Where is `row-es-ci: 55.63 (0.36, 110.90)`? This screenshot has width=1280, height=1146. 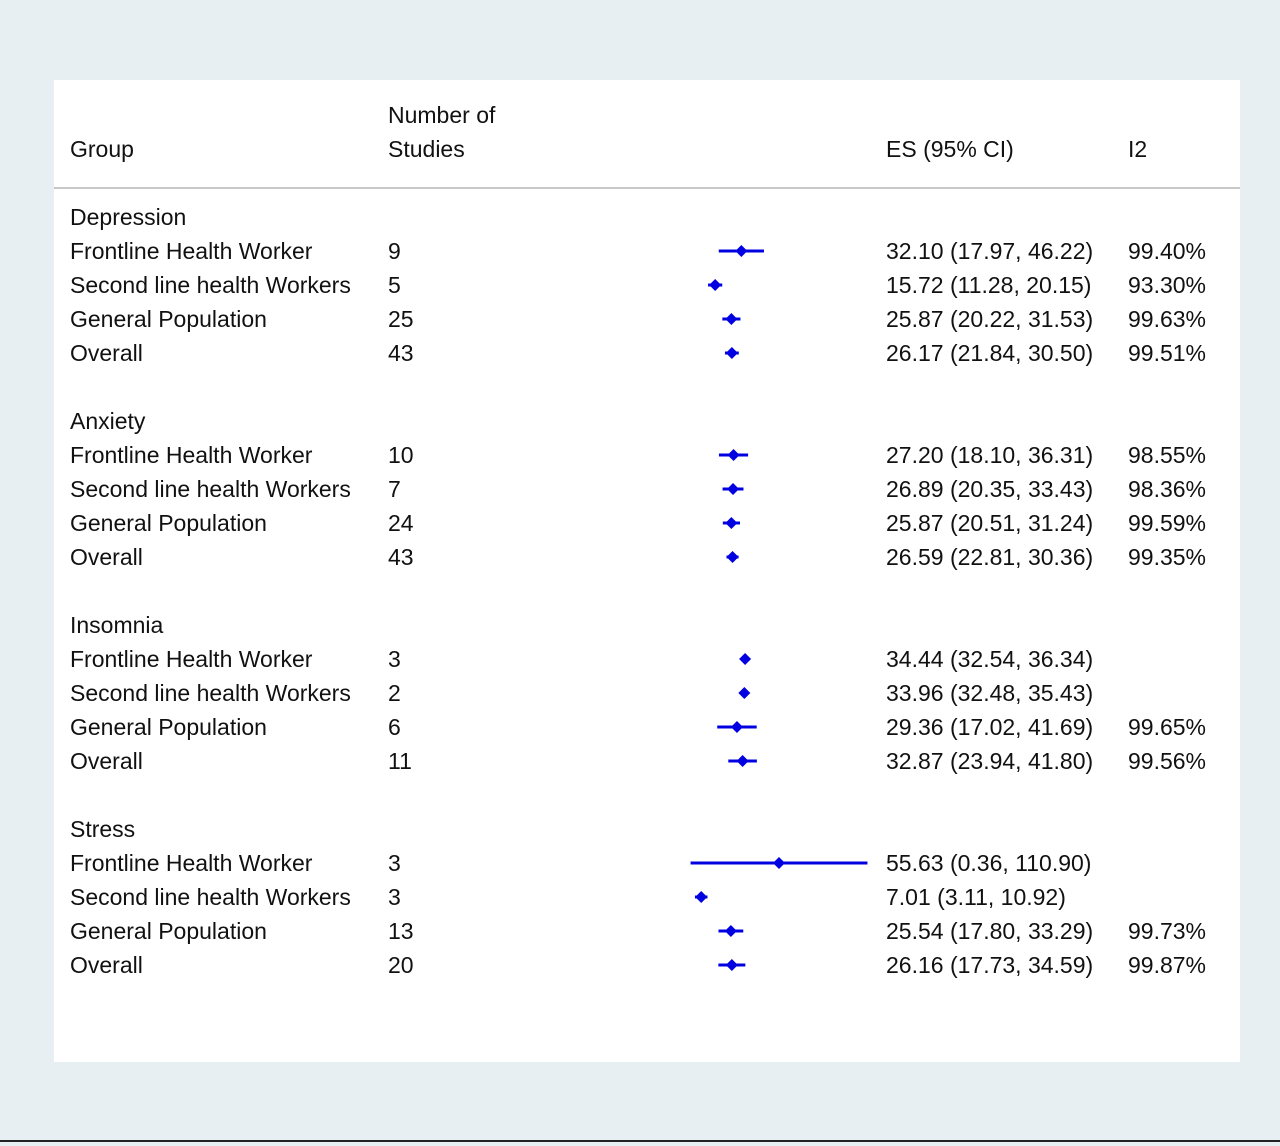
row-es-ci: 55.63 (0.36, 110.90) is located at coordinates (988, 863).